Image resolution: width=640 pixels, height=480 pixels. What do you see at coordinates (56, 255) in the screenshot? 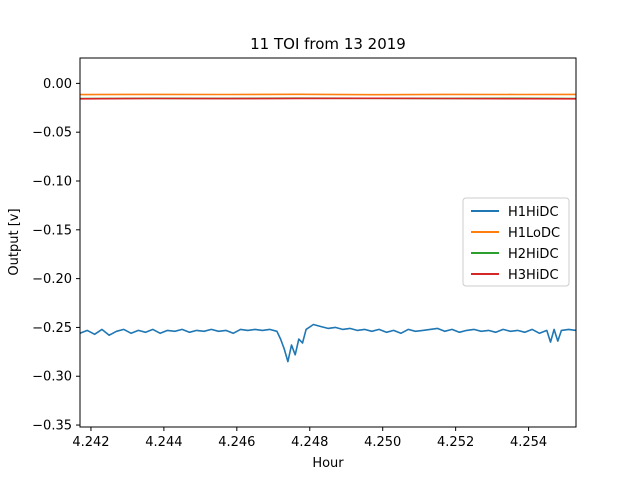
I see `y-axis: 0.00 −0.05 −0.10 −0.15 −0.20 −0.25 −0.30 −0.35` at bounding box center [56, 255].